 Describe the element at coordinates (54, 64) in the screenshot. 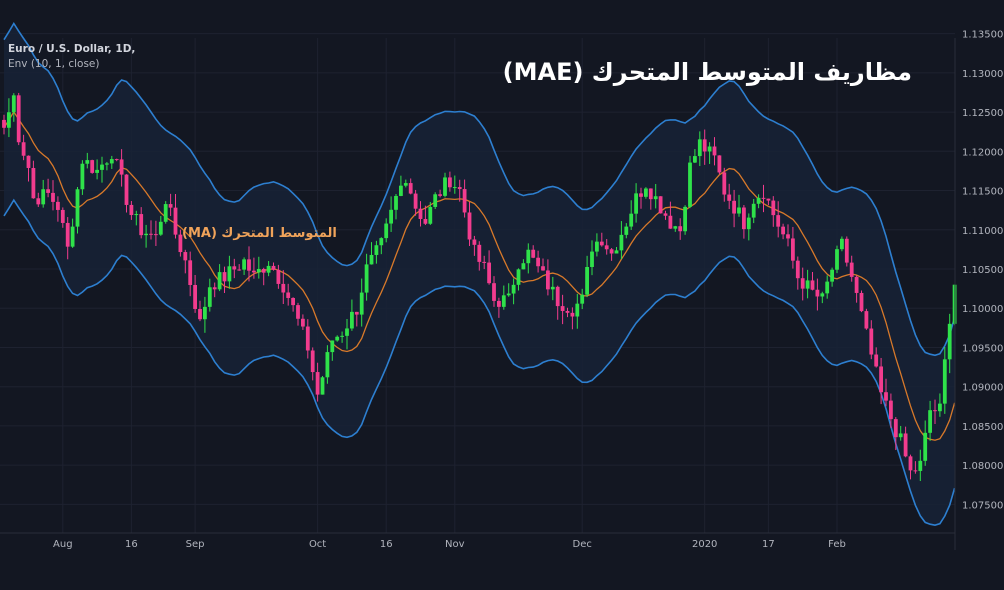

I see `indicator-label: Env (10, 1, close)` at that location.